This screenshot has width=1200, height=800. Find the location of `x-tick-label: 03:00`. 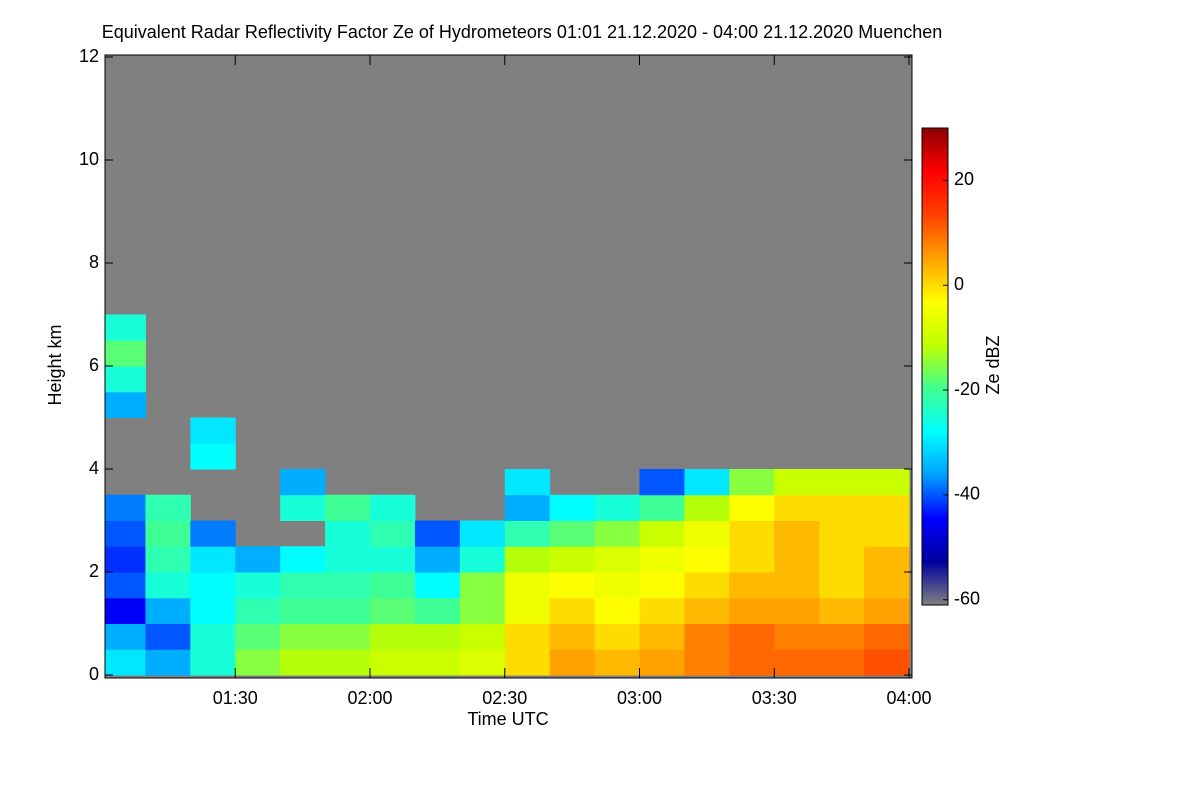

x-tick-label: 03:00 is located at coordinates (639, 698).